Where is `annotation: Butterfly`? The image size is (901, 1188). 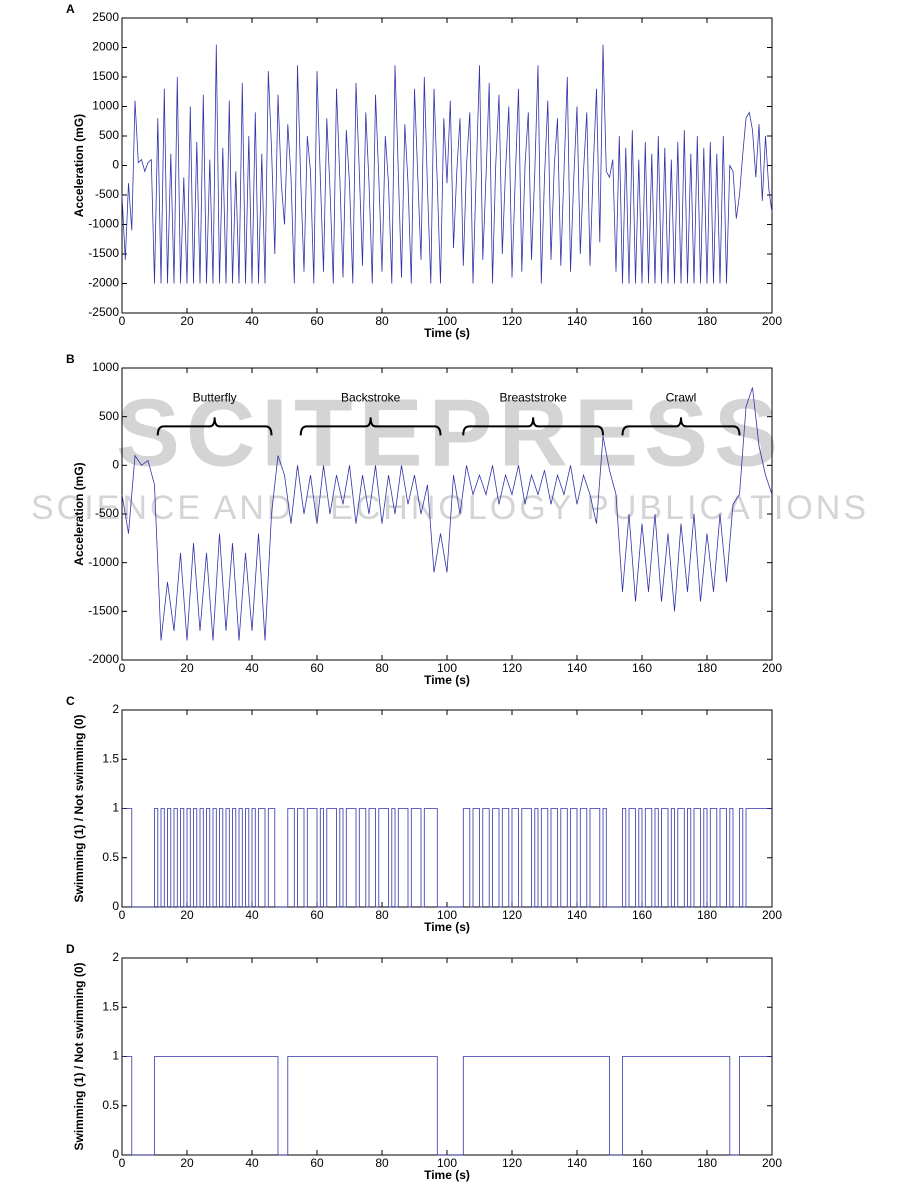
annotation: Butterfly is located at coordinates (215, 398).